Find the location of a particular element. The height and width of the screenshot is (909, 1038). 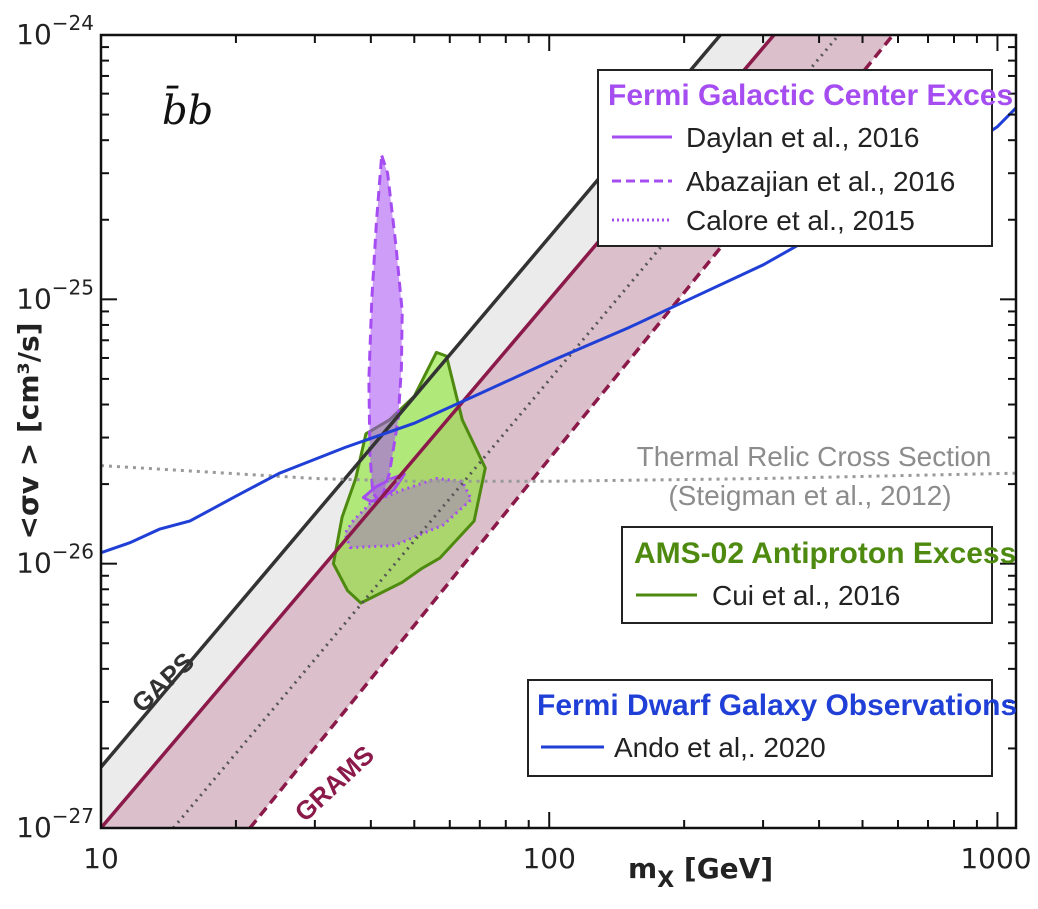

legend-gce-title: Fermi Galactic Center Exces is located at coordinates (810, 95).